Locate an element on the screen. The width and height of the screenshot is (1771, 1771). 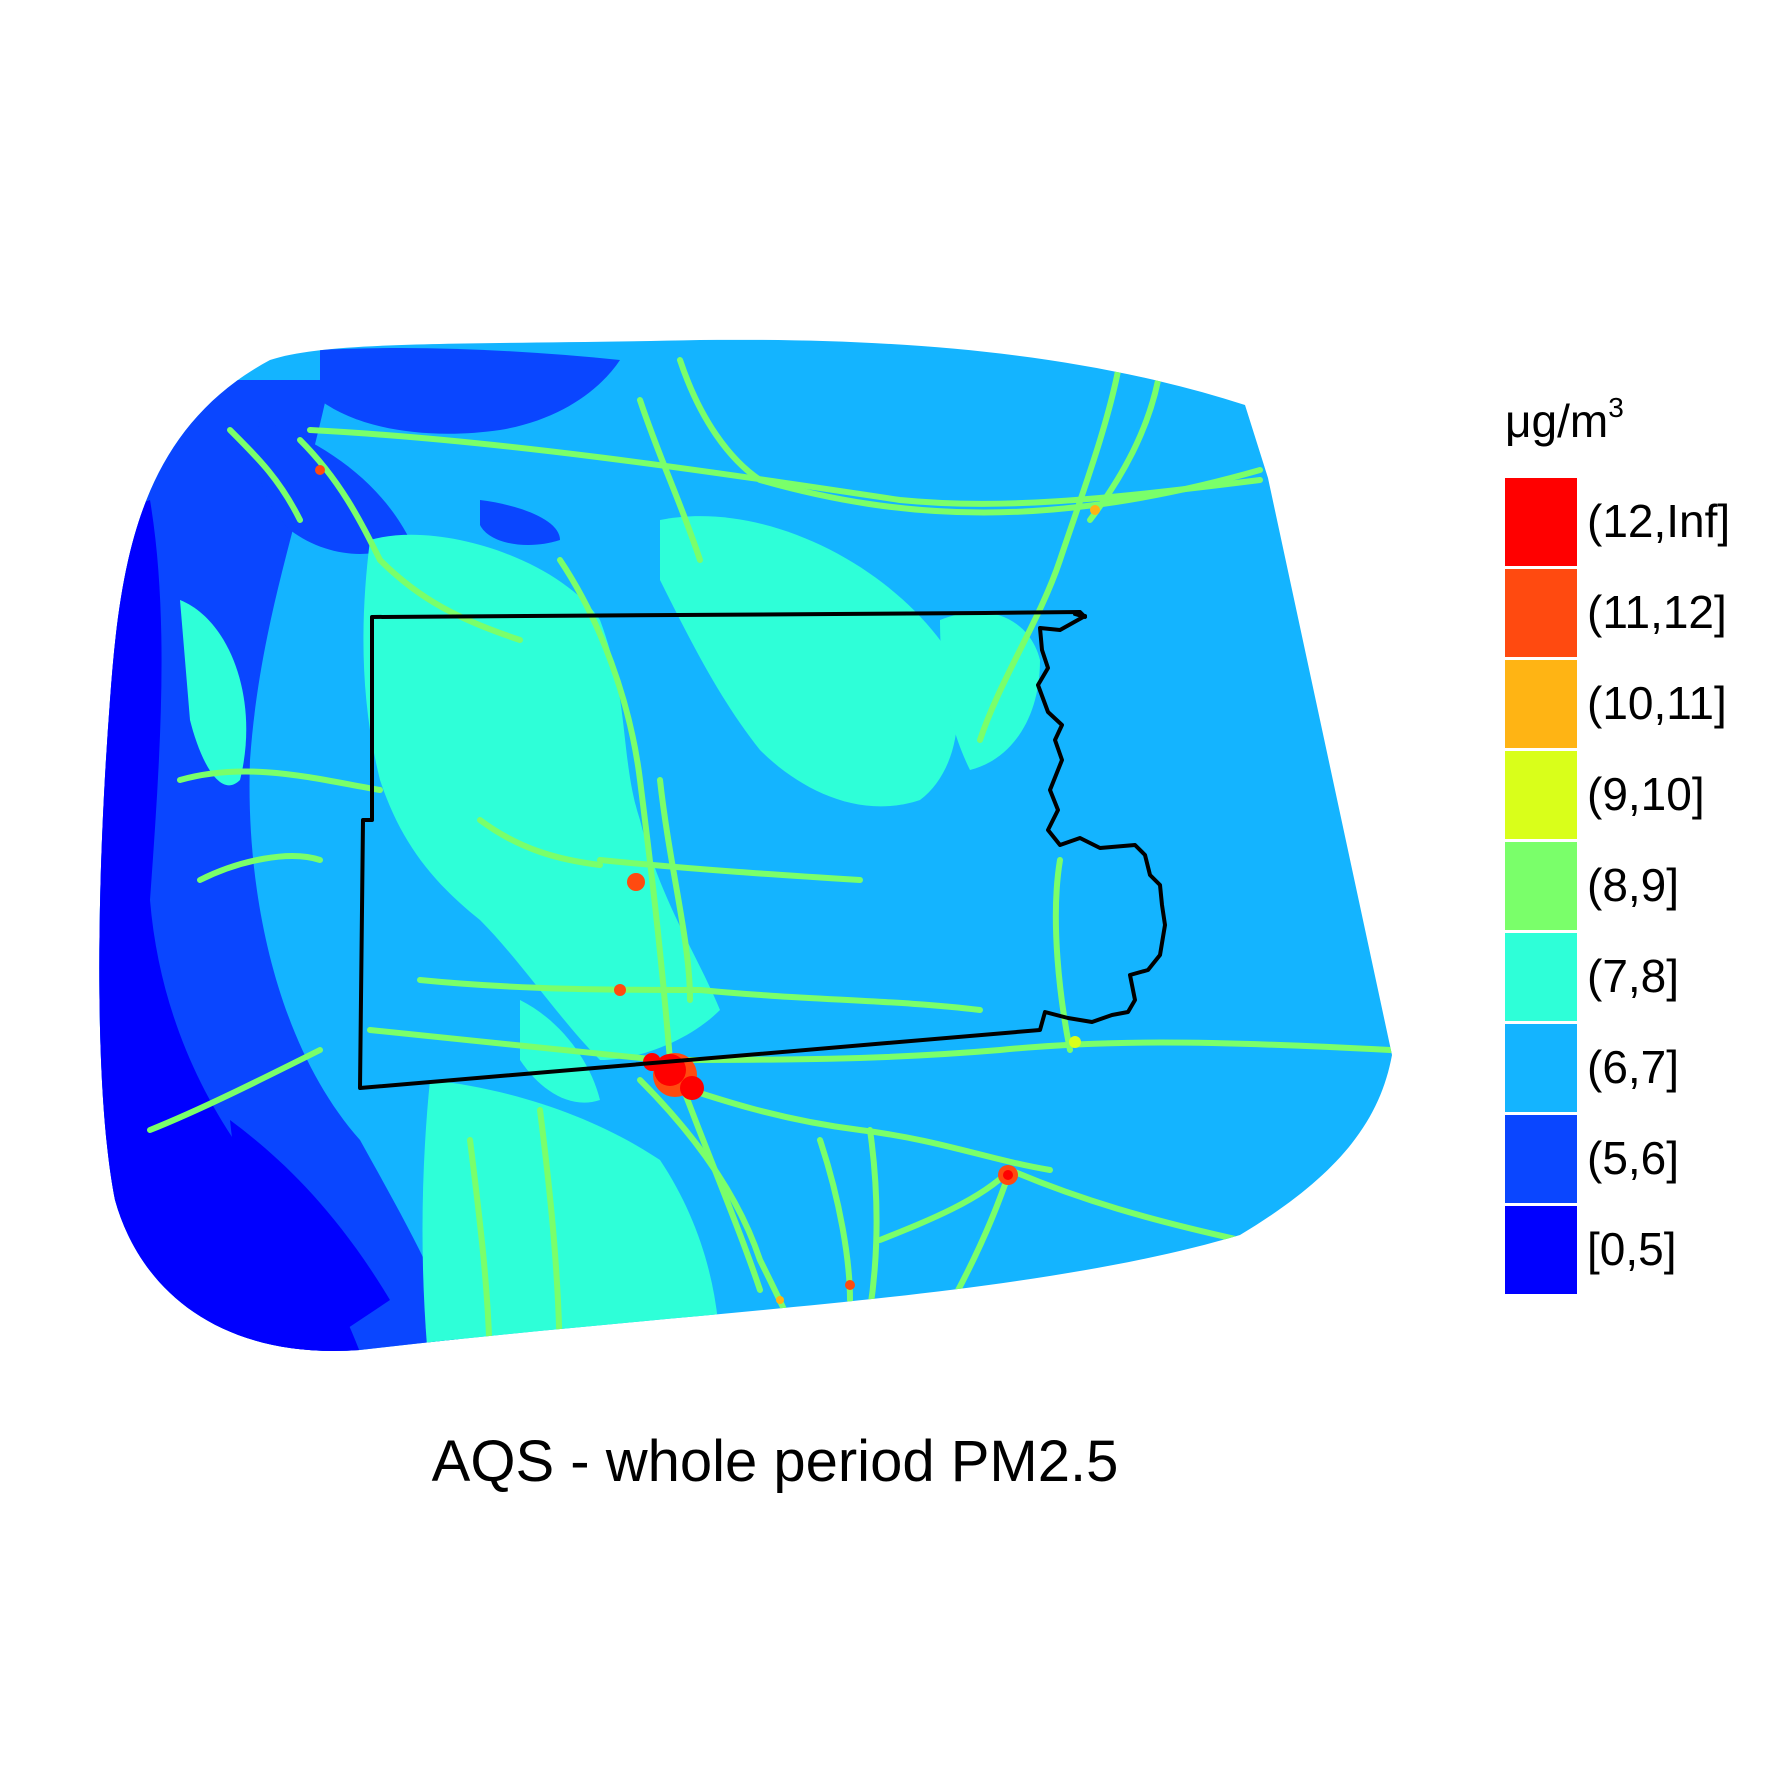
county-boundary is located at coordinates (762, 850).